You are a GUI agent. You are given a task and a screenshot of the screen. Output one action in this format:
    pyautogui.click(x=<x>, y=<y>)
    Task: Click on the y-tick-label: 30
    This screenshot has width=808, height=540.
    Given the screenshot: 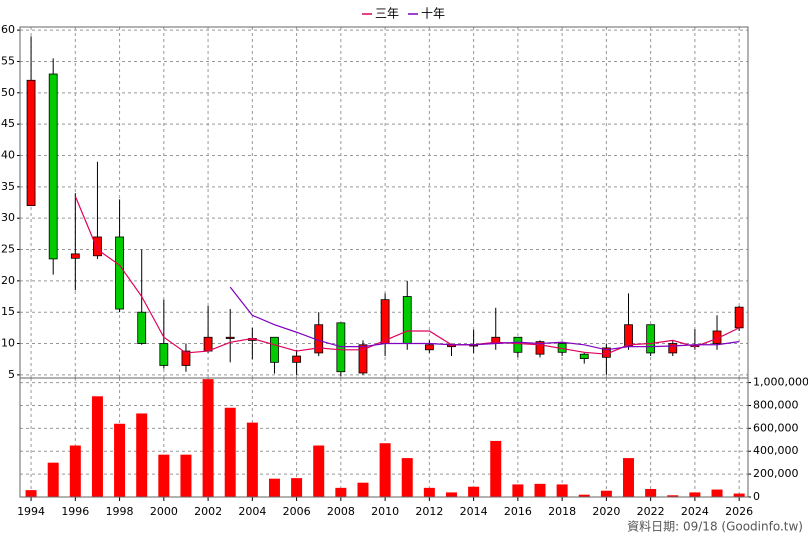 What is the action you would take?
    pyautogui.click(x=8, y=217)
    